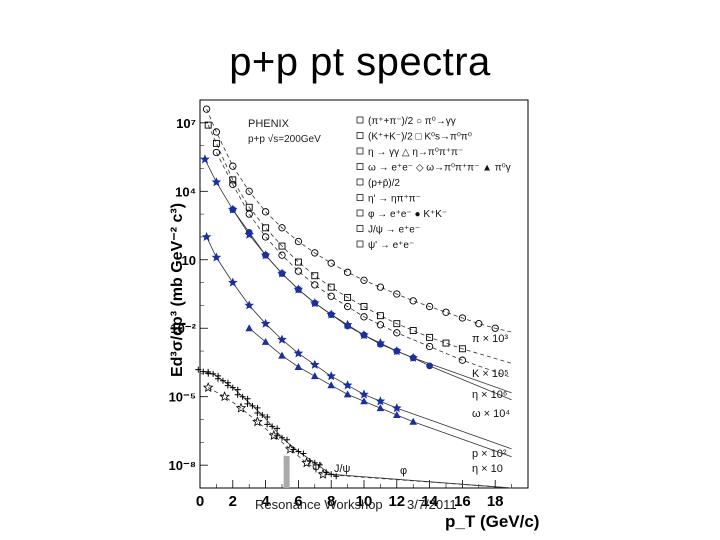  I want to click on highlight-bar, so click(286, 472).